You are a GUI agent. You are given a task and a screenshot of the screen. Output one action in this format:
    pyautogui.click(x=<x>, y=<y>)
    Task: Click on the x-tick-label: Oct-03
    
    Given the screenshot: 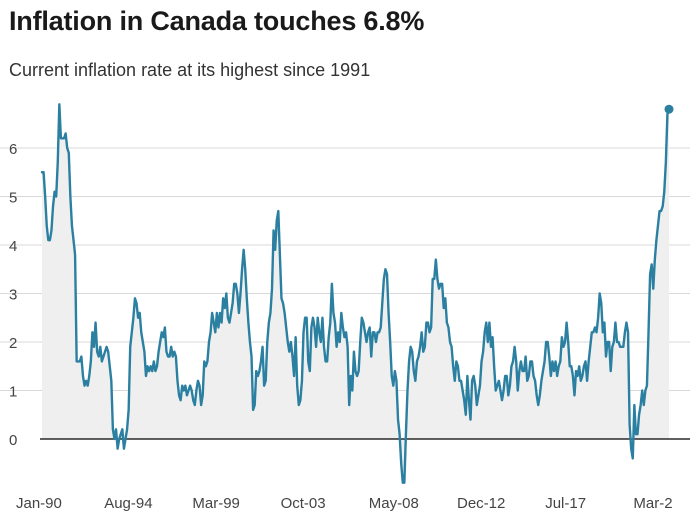 What is the action you would take?
    pyautogui.click(x=303, y=503)
    